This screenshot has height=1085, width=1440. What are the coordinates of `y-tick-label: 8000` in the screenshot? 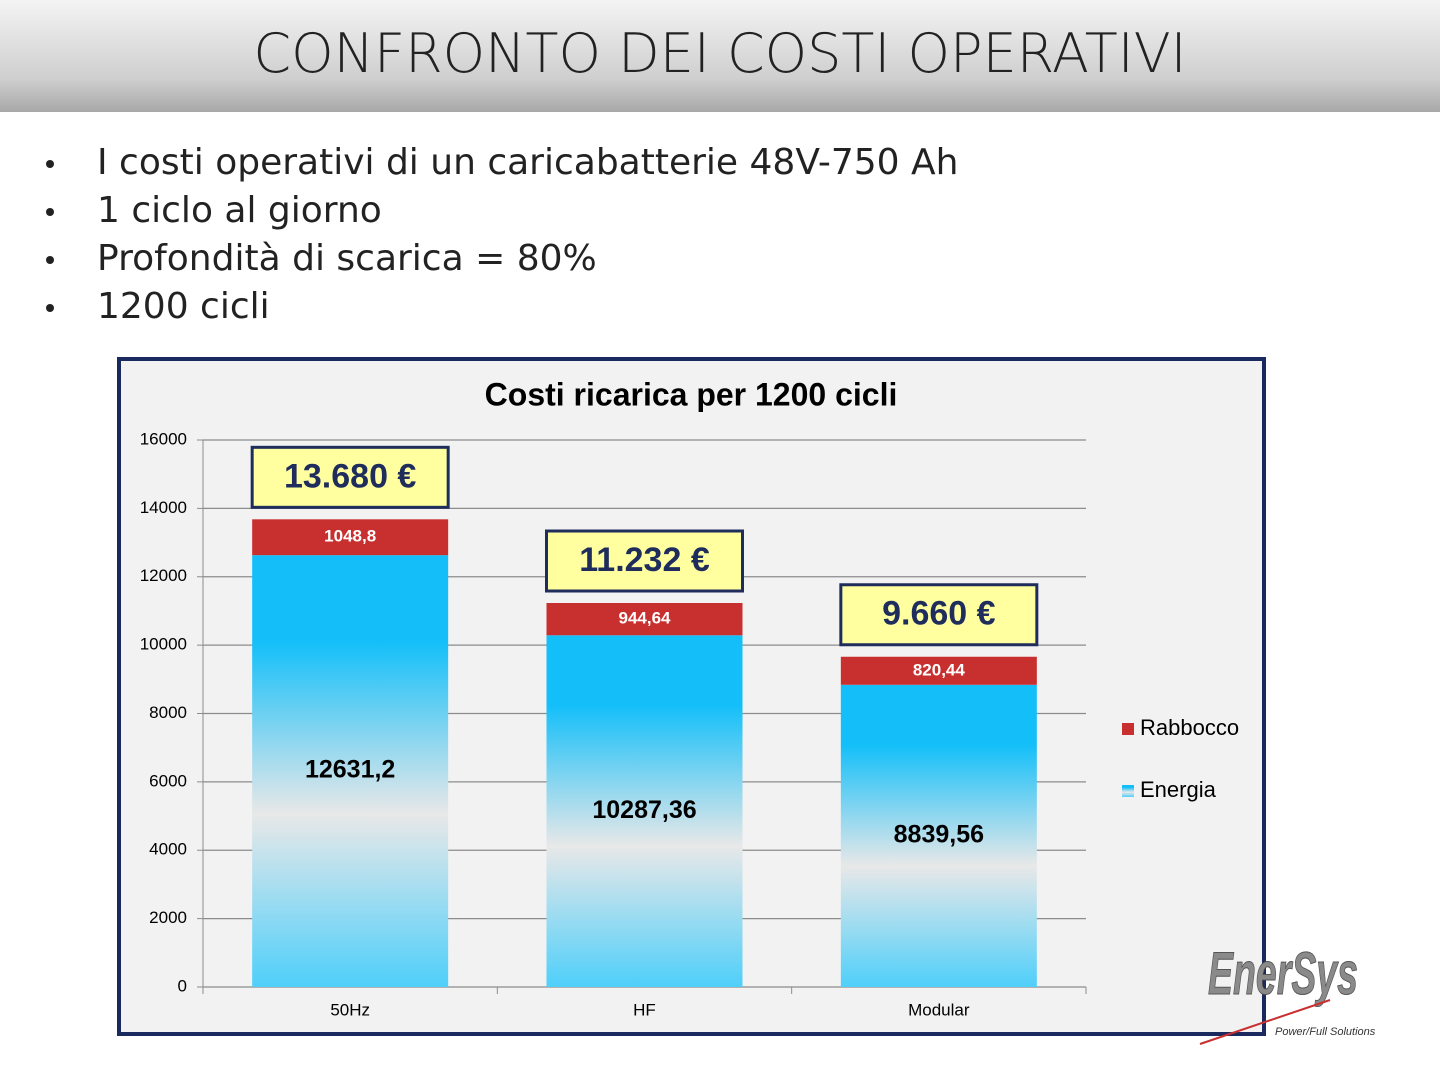 It's located at (168, 712).